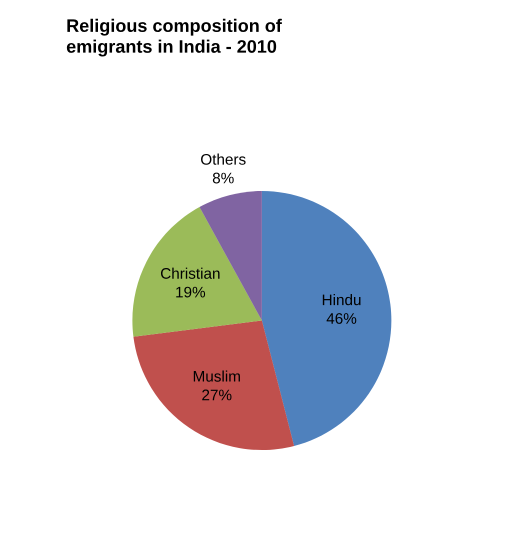  I want to click on data-label: 19%, so click(191, 292).